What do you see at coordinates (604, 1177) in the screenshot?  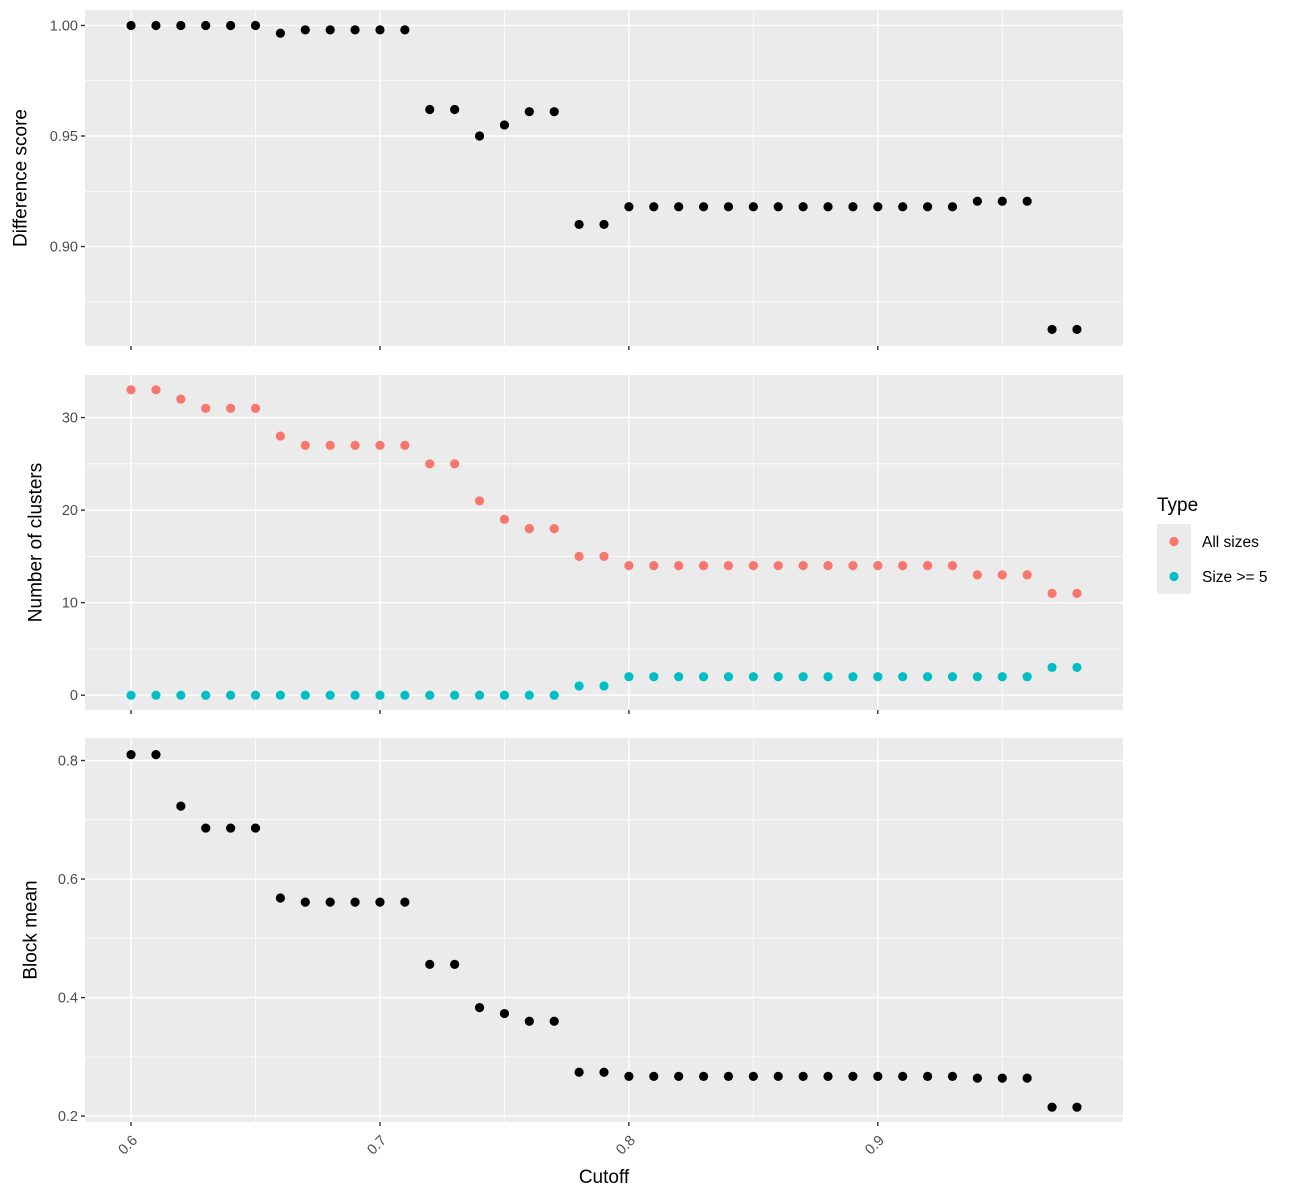 I see `x-axis-title: Cutoff` at bounding box center [604, 1177].